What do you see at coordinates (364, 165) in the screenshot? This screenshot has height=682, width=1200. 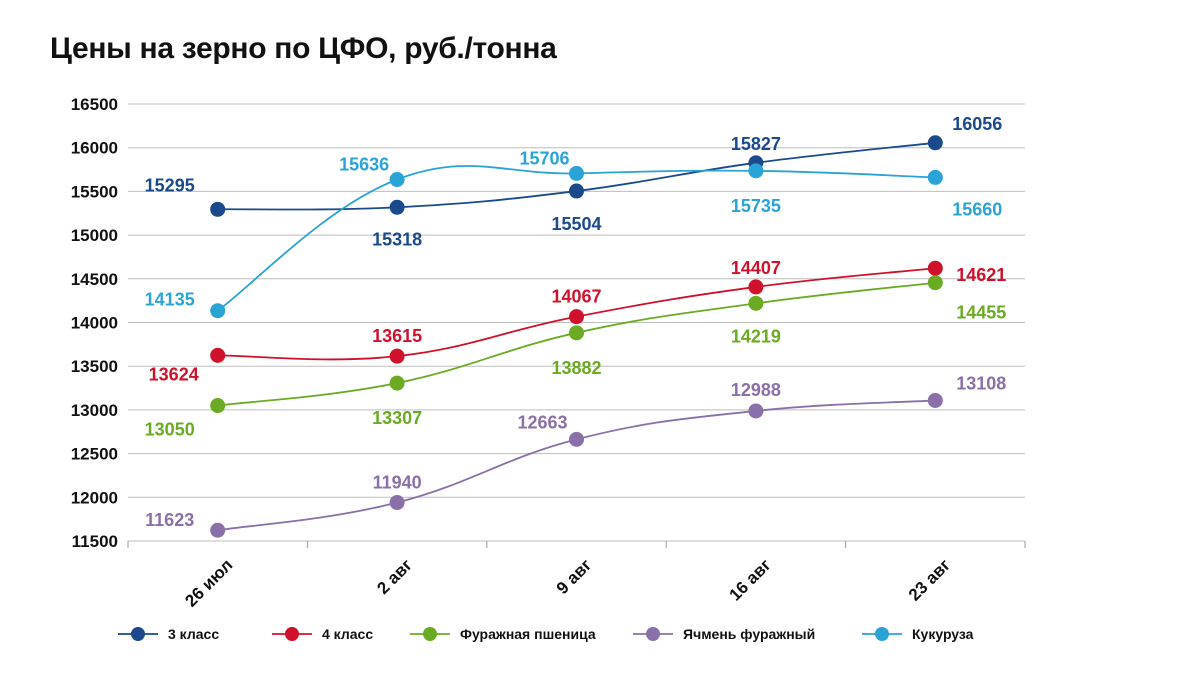 I see `data-label: 15636` at bounding box center [364, 165].